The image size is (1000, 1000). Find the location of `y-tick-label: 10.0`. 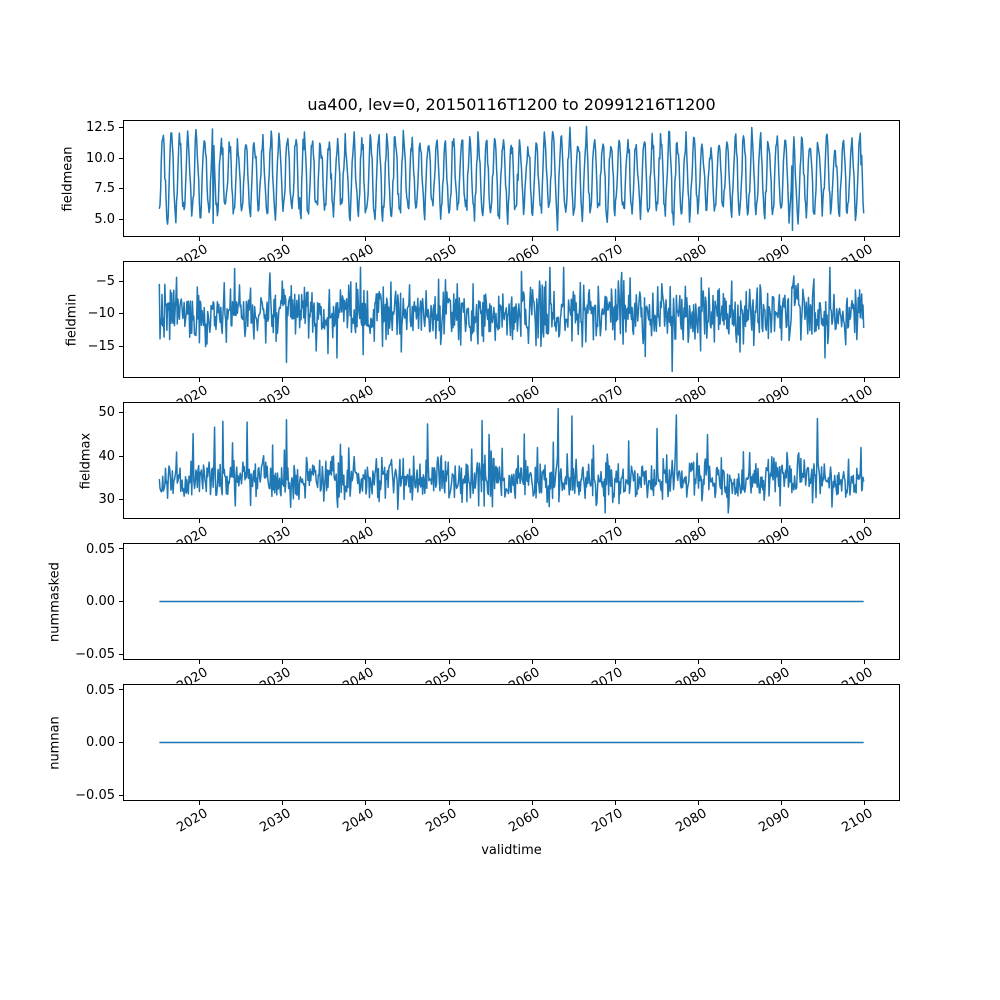

y-tick-label: 10.0 is located at coordinates (100, 158).